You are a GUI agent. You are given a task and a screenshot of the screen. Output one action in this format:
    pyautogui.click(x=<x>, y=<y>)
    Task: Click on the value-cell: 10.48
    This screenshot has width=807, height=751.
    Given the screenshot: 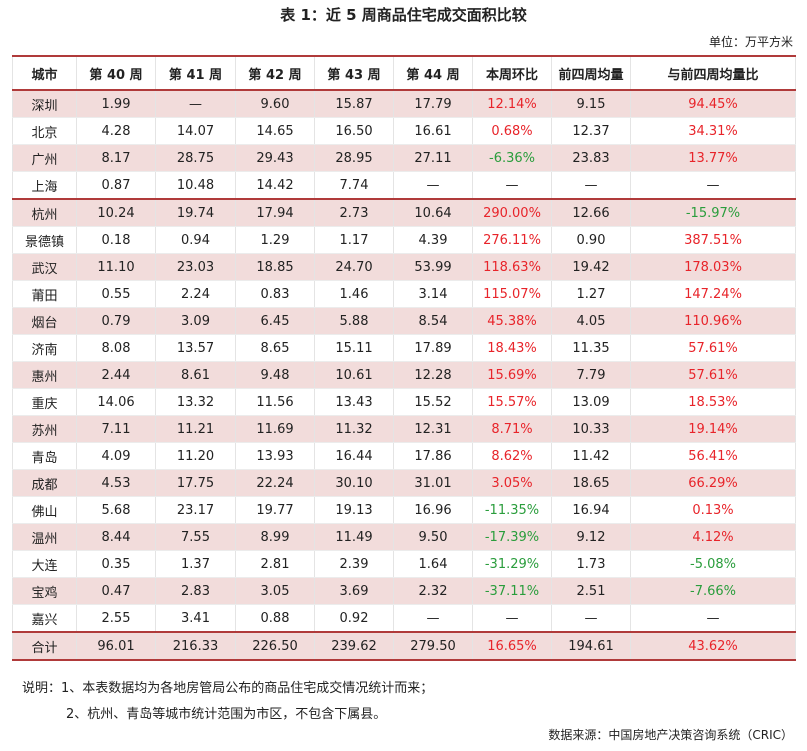 What is the action you would take?
    pyautogui.click(x=195, y=185)
    